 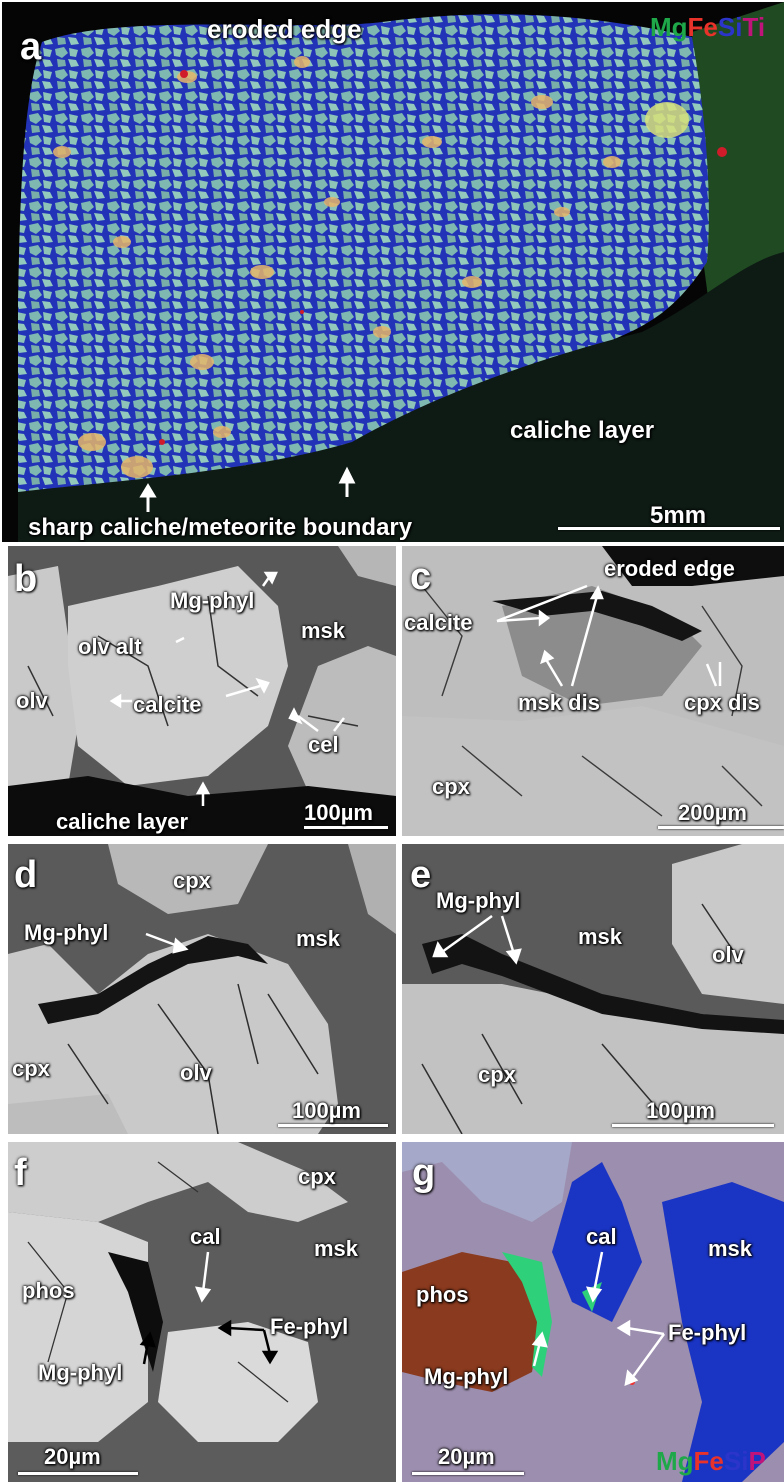 I want to click on panel-b-calcite-label: calcite, so click(x=167, y=704).